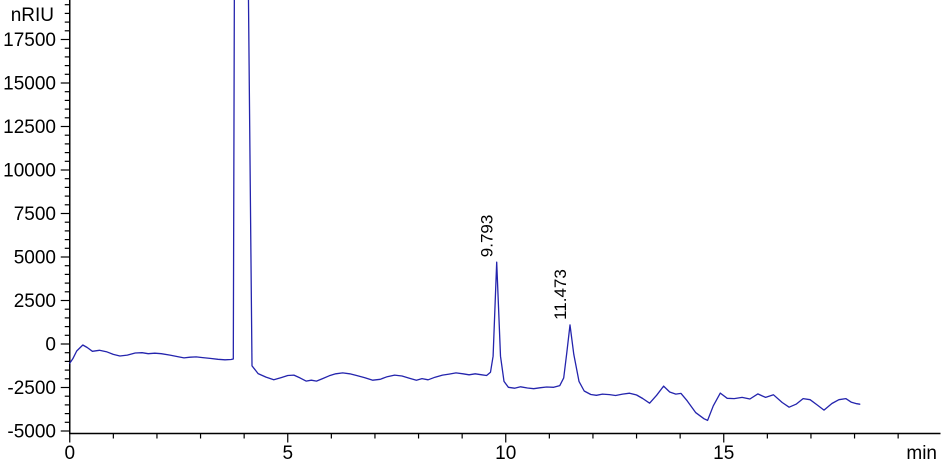  What do you see at coordinates (35, 258) in the screenshot?
I see `y-tick-label: 5000` at bounding box center [35, 258].